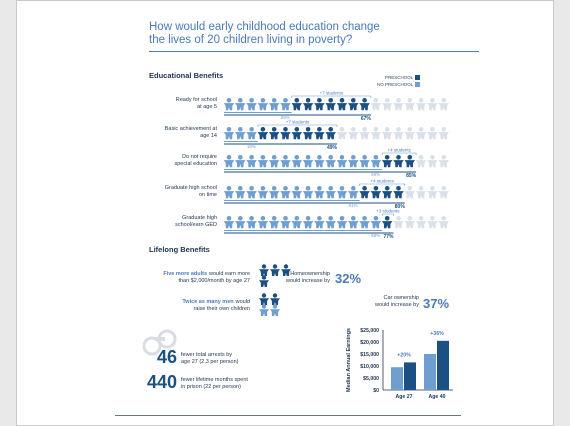  What do you see at coordinates (167, 357) in the screenshot?
I see `arrests-number: 46` at bounding box center [167, 357].